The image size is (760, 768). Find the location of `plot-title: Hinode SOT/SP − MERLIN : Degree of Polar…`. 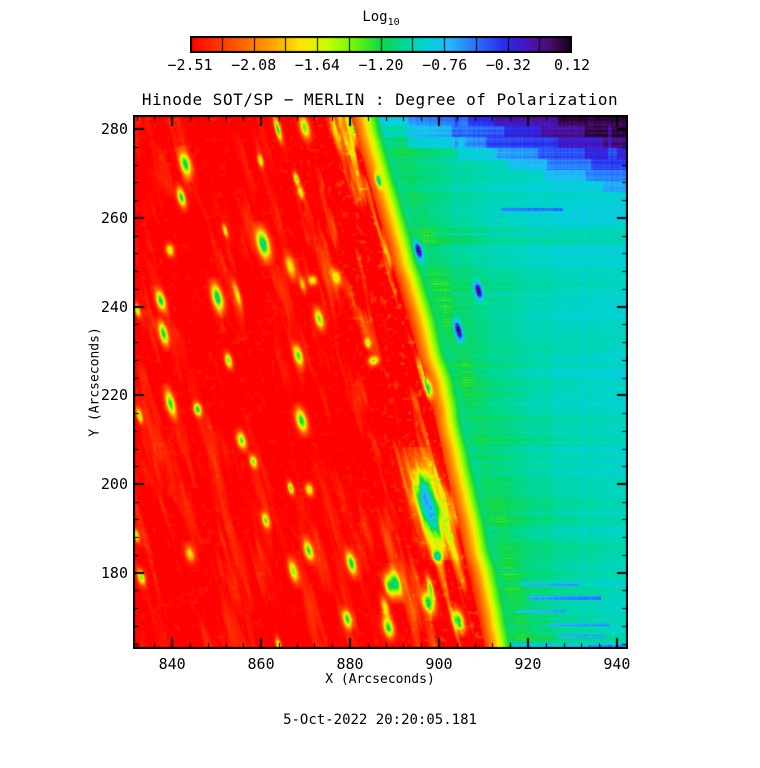

plot-title: Hinode SOT/SP − MERLIN : Degree of Polar… is located at coordinates (380, 99).